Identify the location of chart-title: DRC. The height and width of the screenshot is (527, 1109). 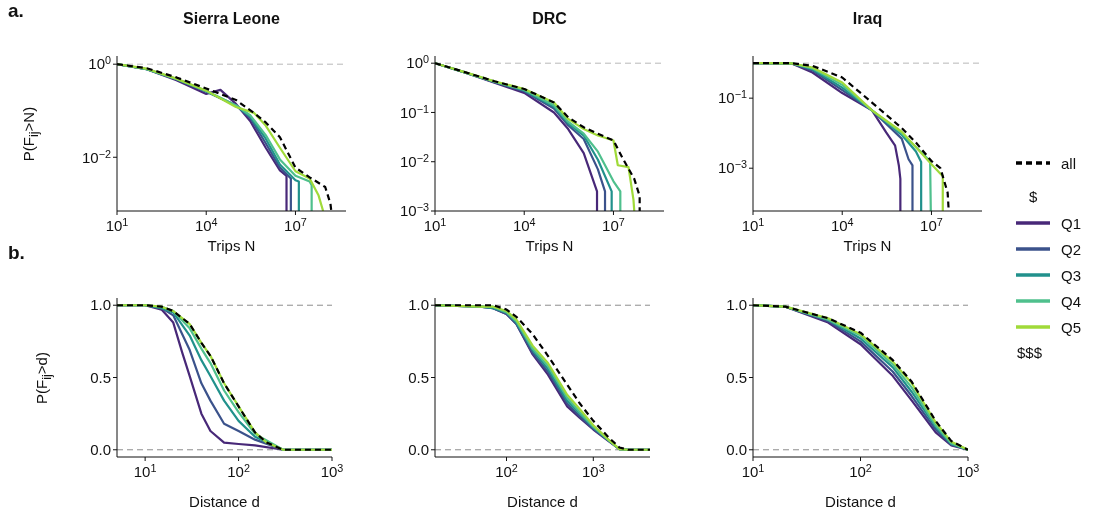
(549, 19).